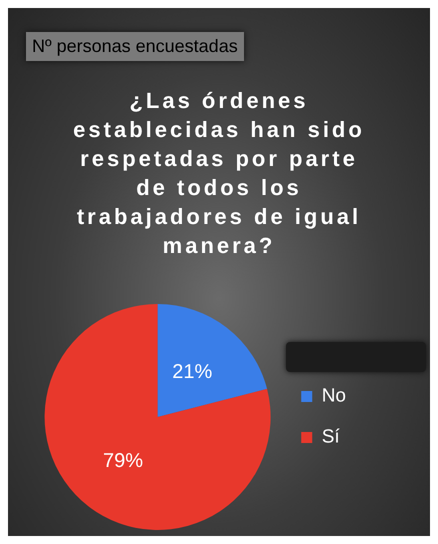 The width and height of the screenshot is (438, 544). What do you see at coordinates (334, 396) in the screenshot?
I see `legend-label: No` at bounding box center [334, 396].